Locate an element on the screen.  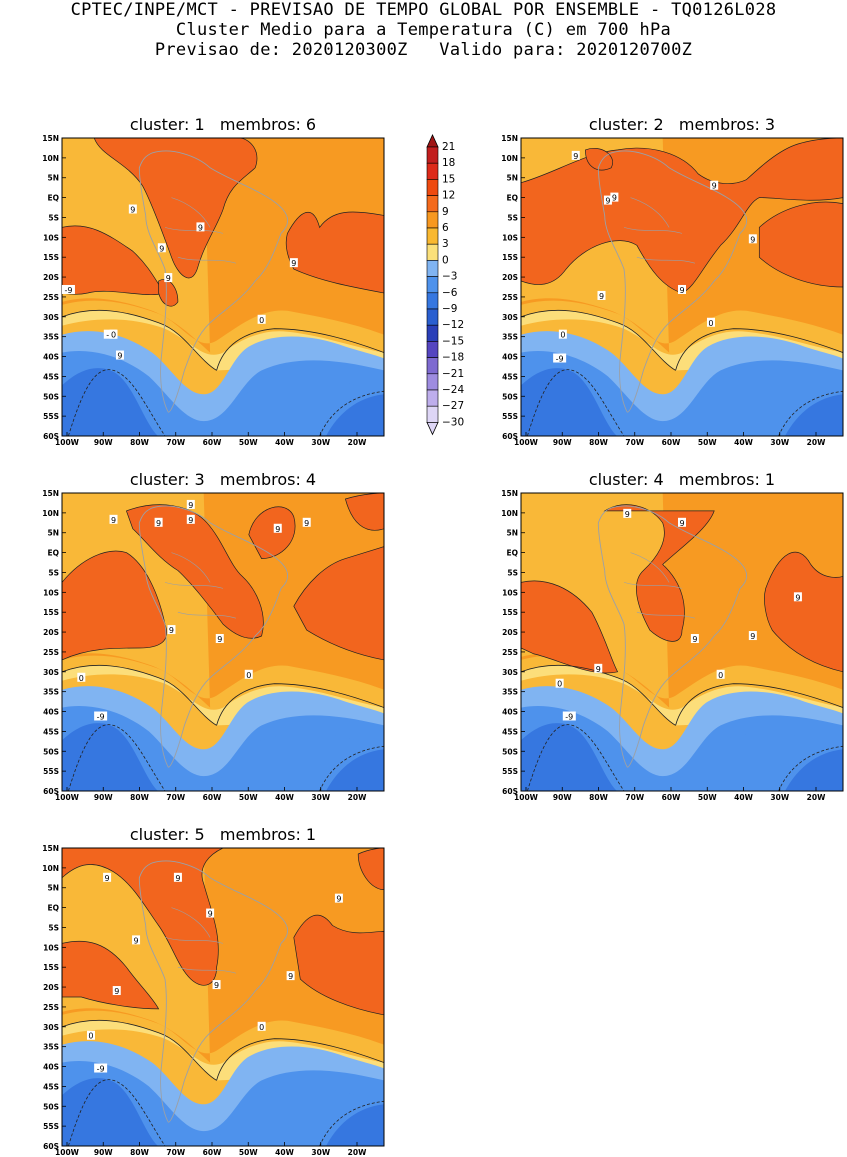
colorbar-label: −12 is located at coordinates (453, 325).